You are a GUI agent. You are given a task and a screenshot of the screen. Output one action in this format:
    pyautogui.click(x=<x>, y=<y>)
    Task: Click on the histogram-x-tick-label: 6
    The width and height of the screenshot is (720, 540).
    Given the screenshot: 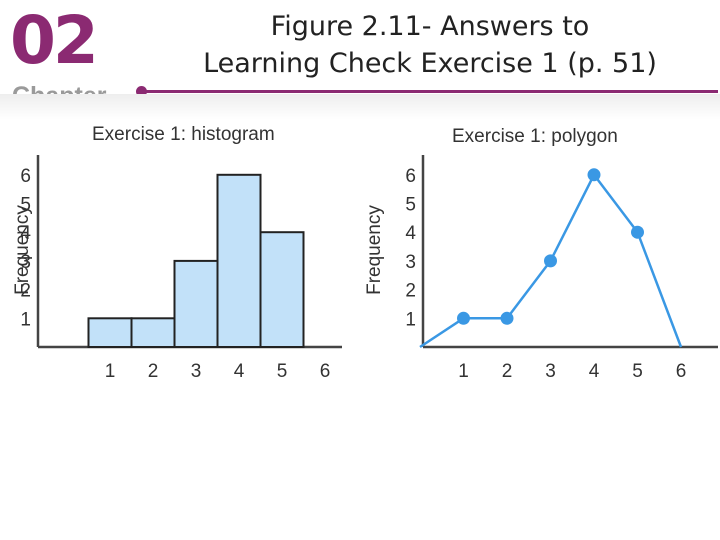 What is the action you would take?
    pyautogui.click(x=325, y=371)
    